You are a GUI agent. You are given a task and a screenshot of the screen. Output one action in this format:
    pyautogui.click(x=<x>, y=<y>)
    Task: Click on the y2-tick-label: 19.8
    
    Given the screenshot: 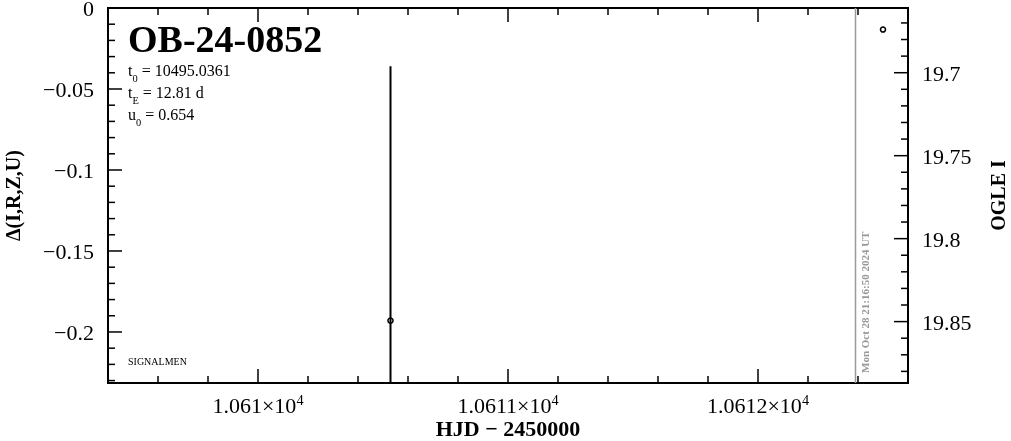 What is the action you would take?
    pyautogui.click(x=941, y=239)
    